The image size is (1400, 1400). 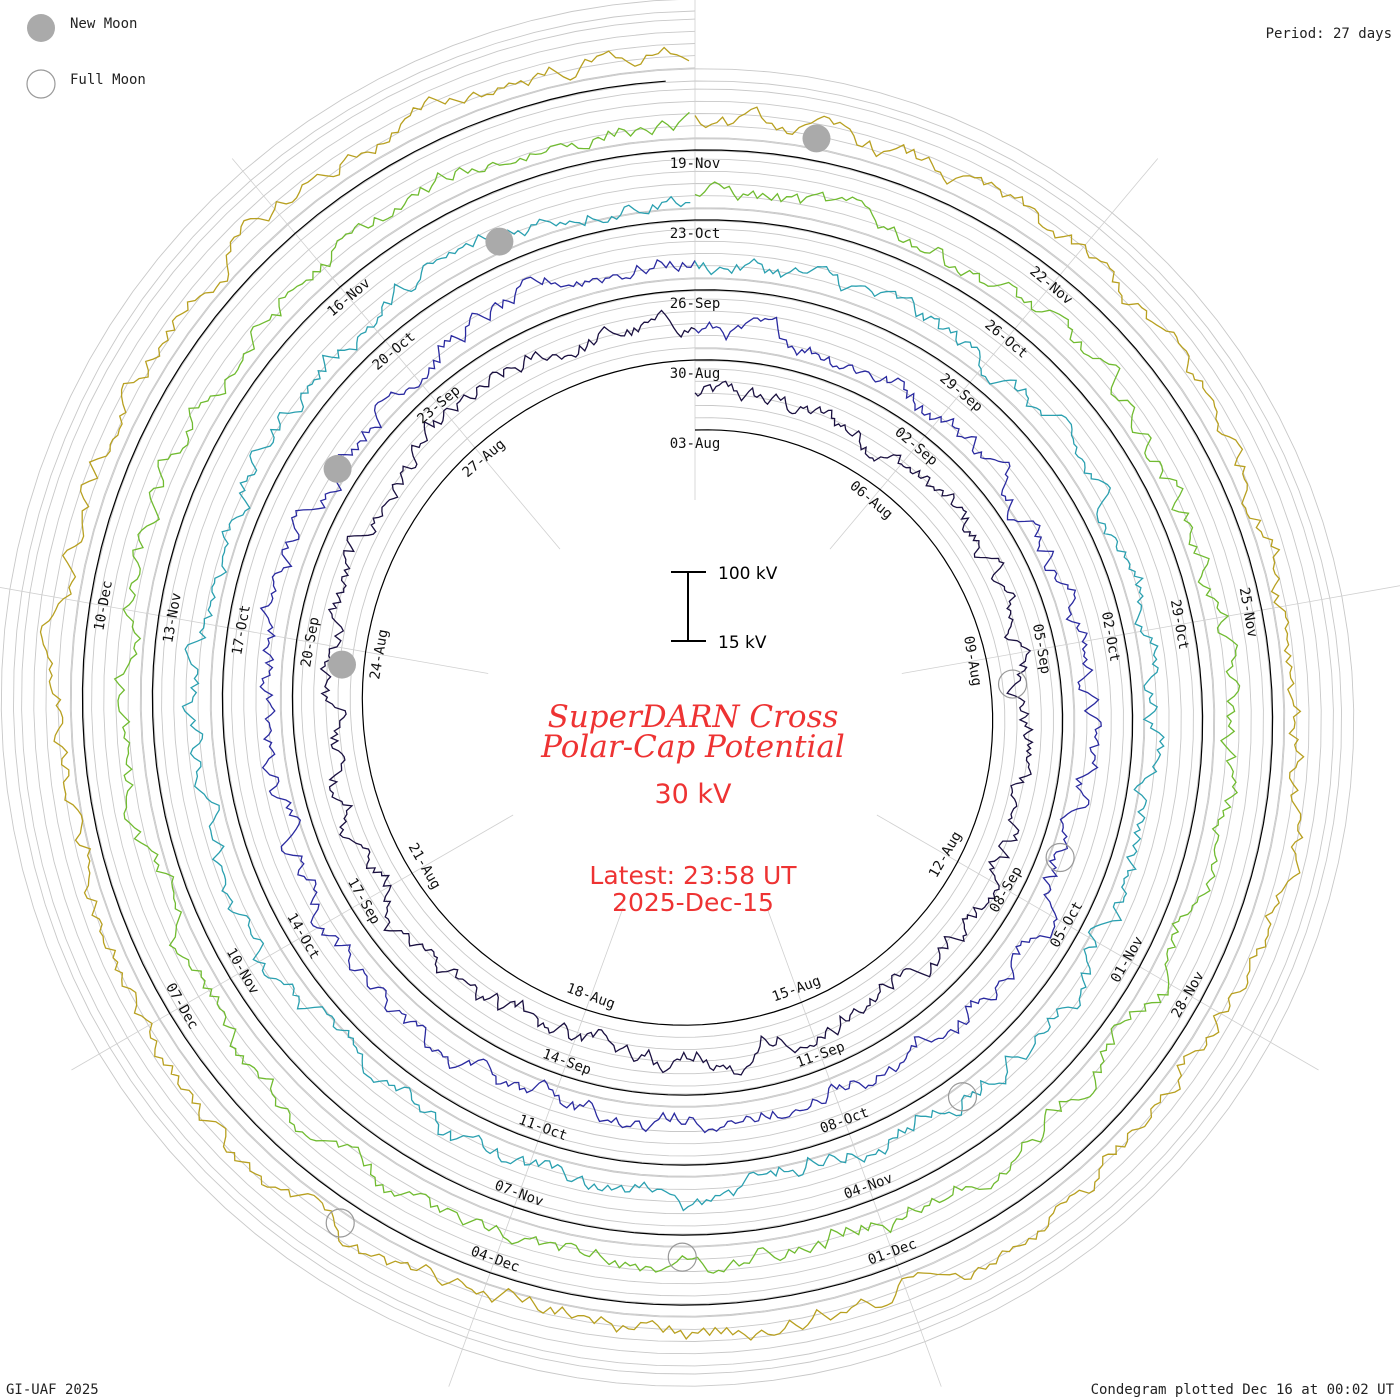 I want to click on date-label: 23-Sep, so click(x=438, y=405).